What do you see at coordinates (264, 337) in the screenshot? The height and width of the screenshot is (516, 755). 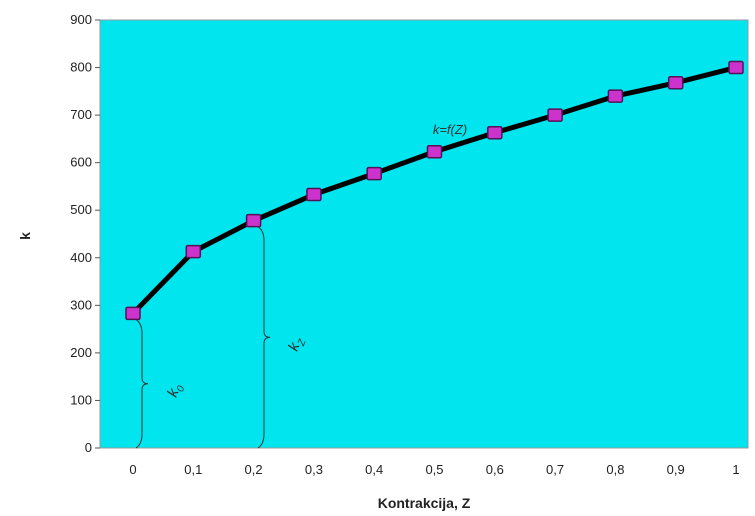 I see `kz-bracket` at bounding box center [264, 337].